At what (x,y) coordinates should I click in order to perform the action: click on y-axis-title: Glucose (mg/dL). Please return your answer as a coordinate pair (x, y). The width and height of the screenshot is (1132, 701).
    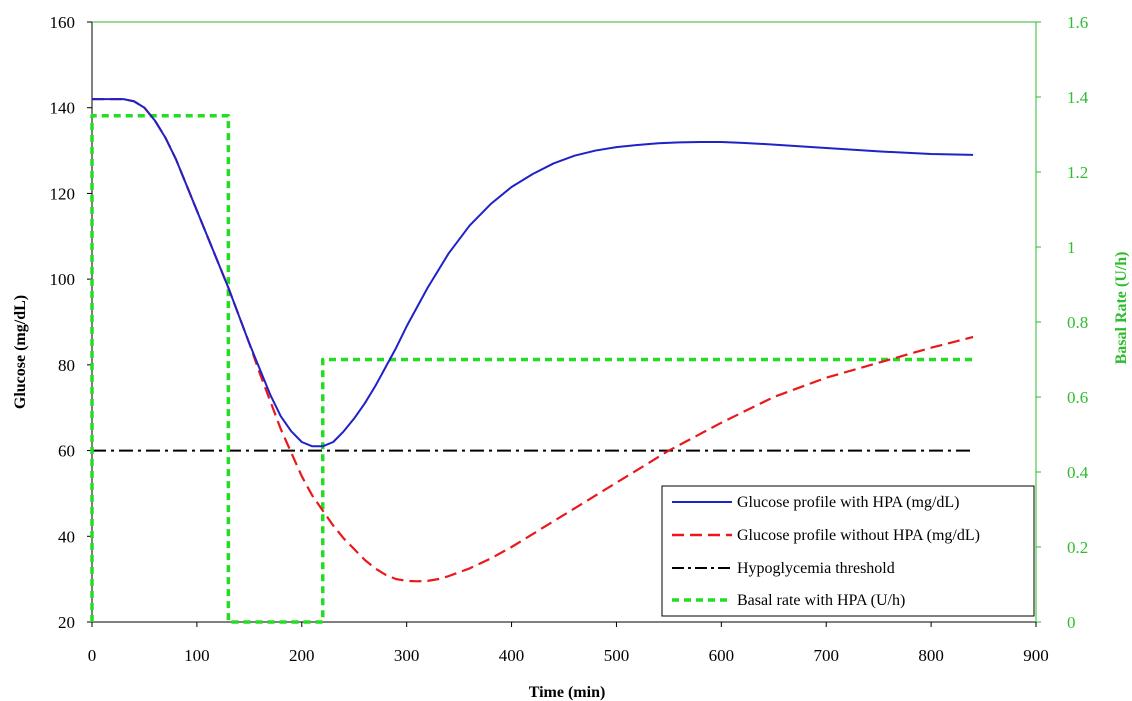
    Looking at the image, I should click on (20, 352).